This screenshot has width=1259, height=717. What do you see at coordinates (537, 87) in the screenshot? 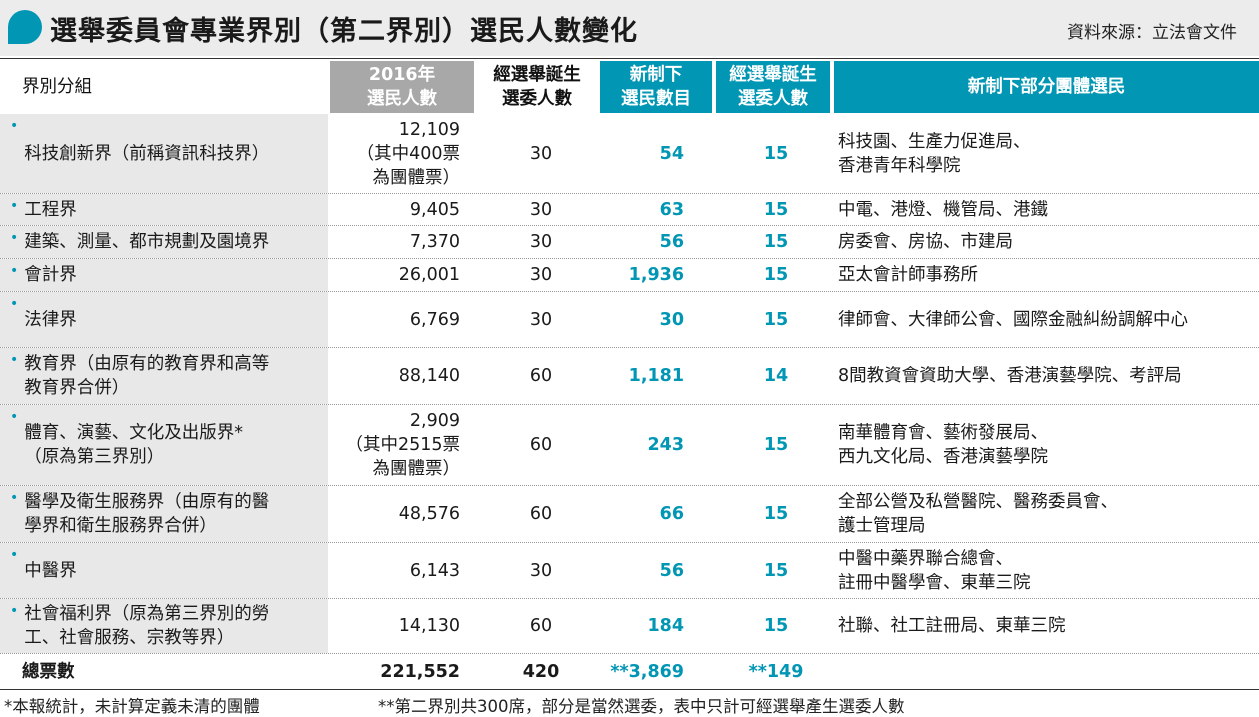
I see `header-ec-elected: 經選舉誕生 選委人數` at bounding box center [537, 87].